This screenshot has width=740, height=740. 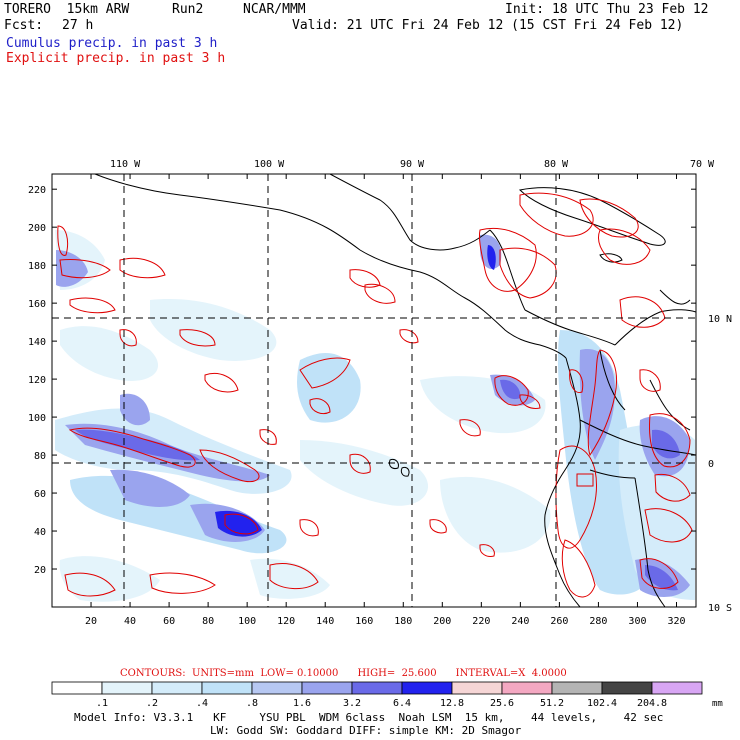 I want to click on y-grid-label-20: 20, so click(x=40, y=570).